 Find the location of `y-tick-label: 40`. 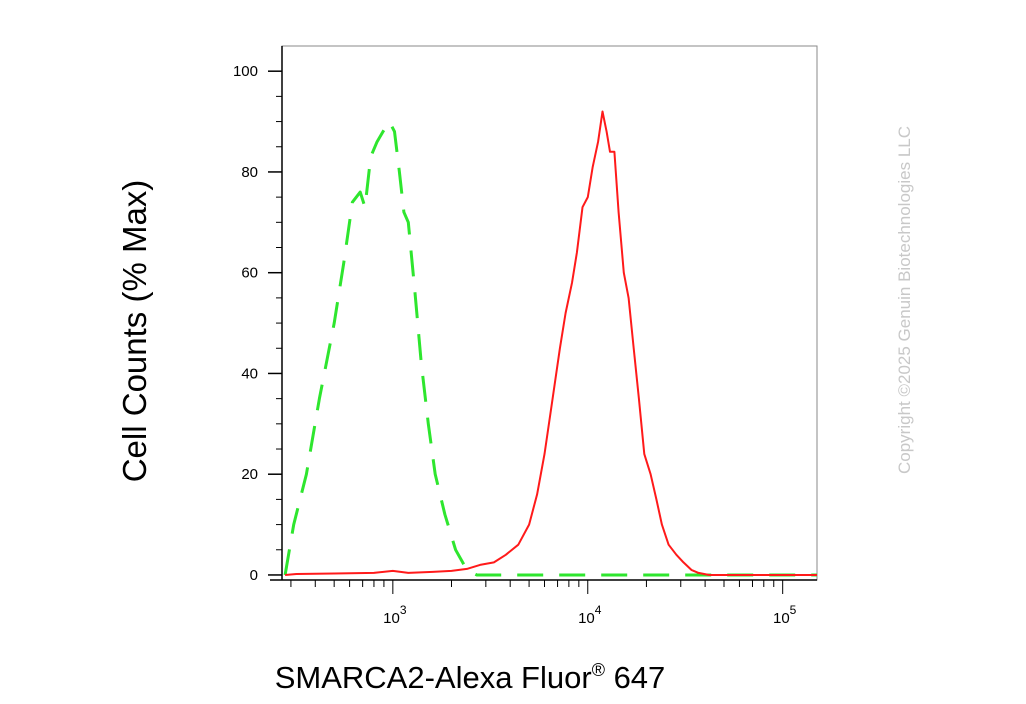

y-tick-label: 40 is located at coordinates (249, 373).